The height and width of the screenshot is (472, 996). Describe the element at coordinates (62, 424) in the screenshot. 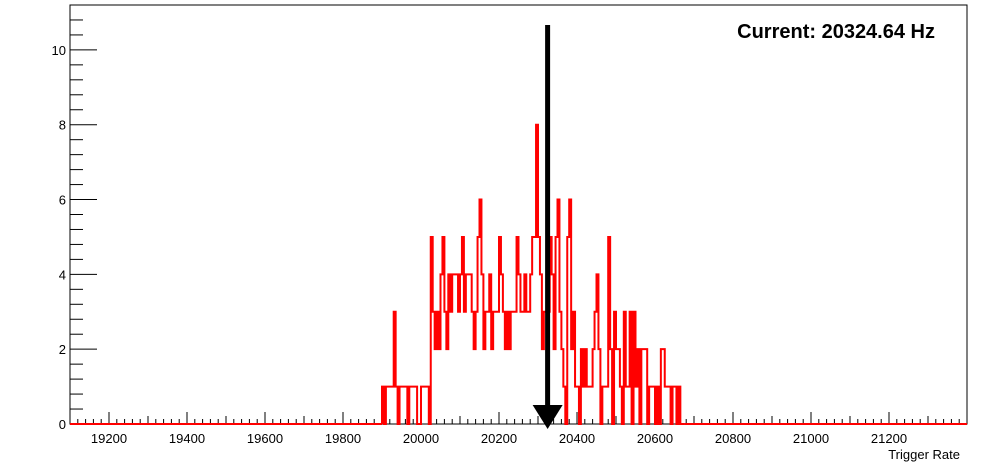

I see `y-tick-label: 0` at that location.